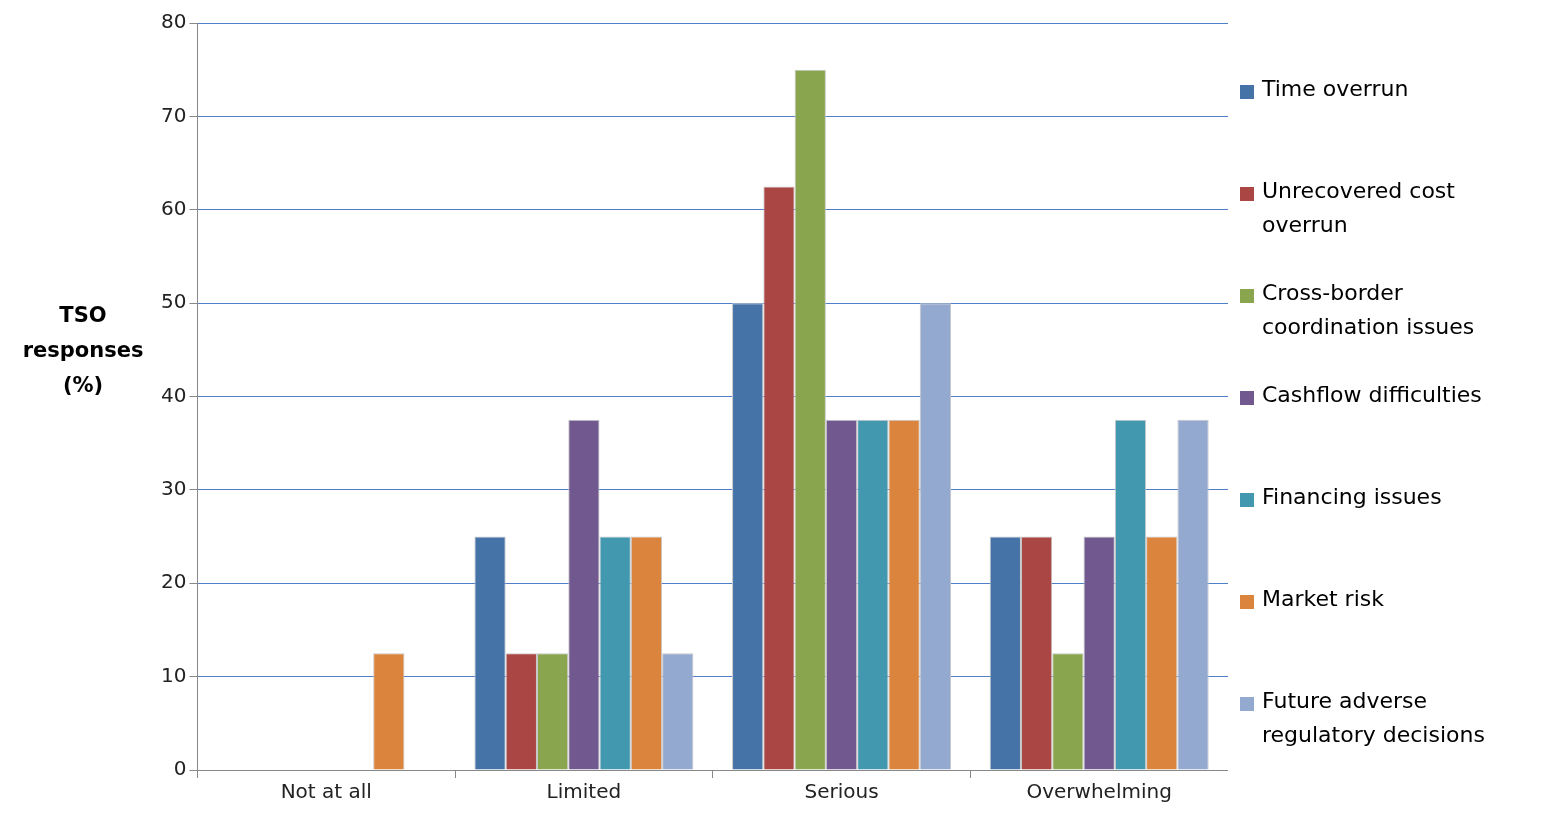 The image size is (1564, 826). Describe the element at coordinates (83, 350) in the screenshot. I see `y-axis-title: TSO responses (%)` at that location.